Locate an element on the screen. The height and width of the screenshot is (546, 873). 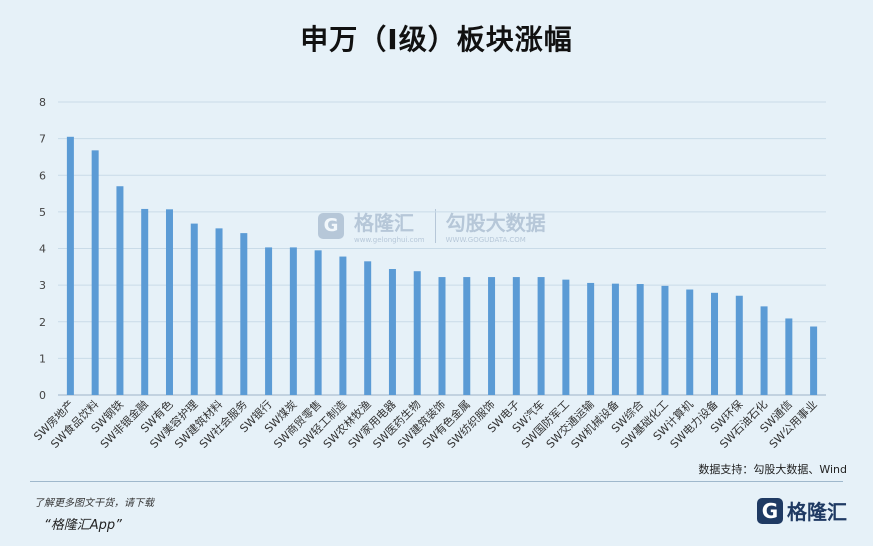
y-tick-label: 4 is located at coordinates (42, 249).